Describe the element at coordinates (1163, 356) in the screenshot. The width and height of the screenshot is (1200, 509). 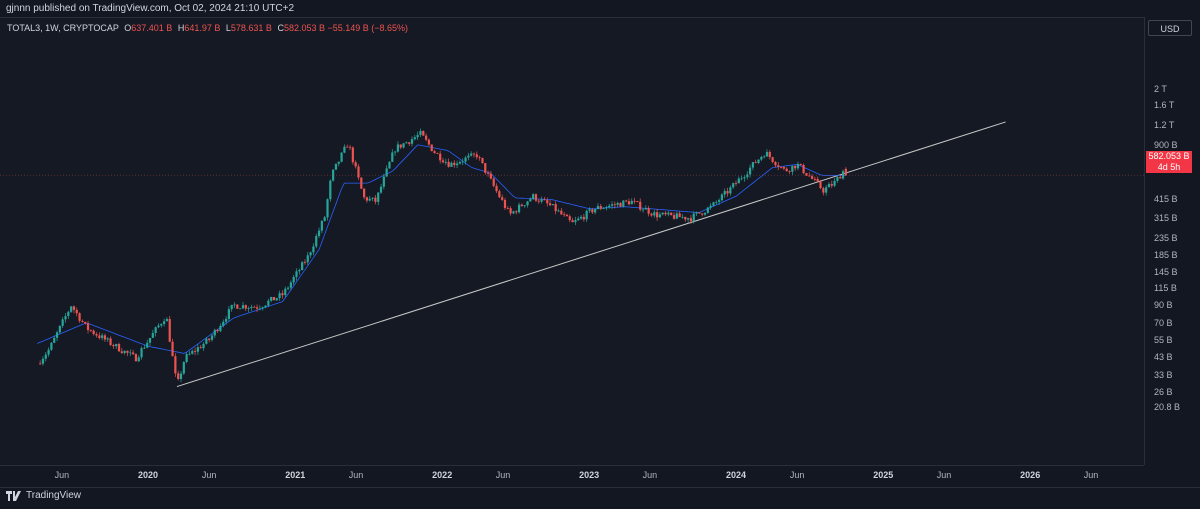
I see `price-tick-label: 43 B` at that location.